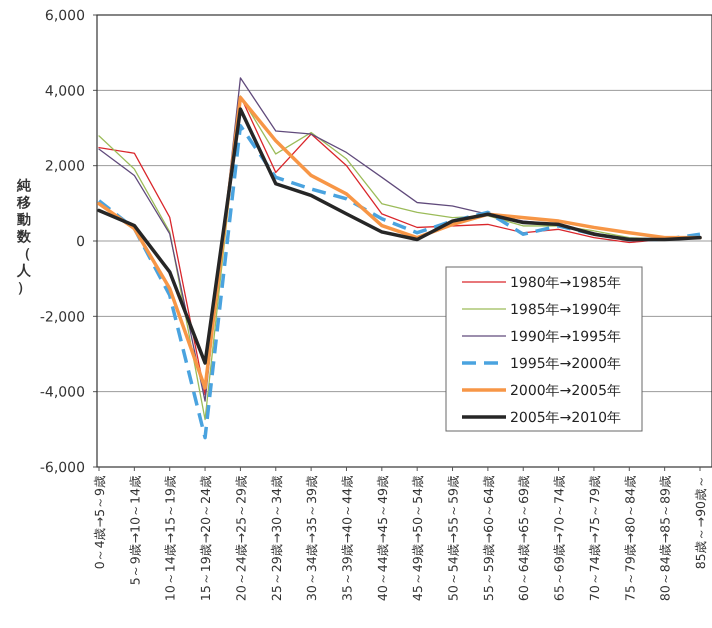  I want to click on x-tick-label: 5～9歳→10～14歳, so click(134, 530).